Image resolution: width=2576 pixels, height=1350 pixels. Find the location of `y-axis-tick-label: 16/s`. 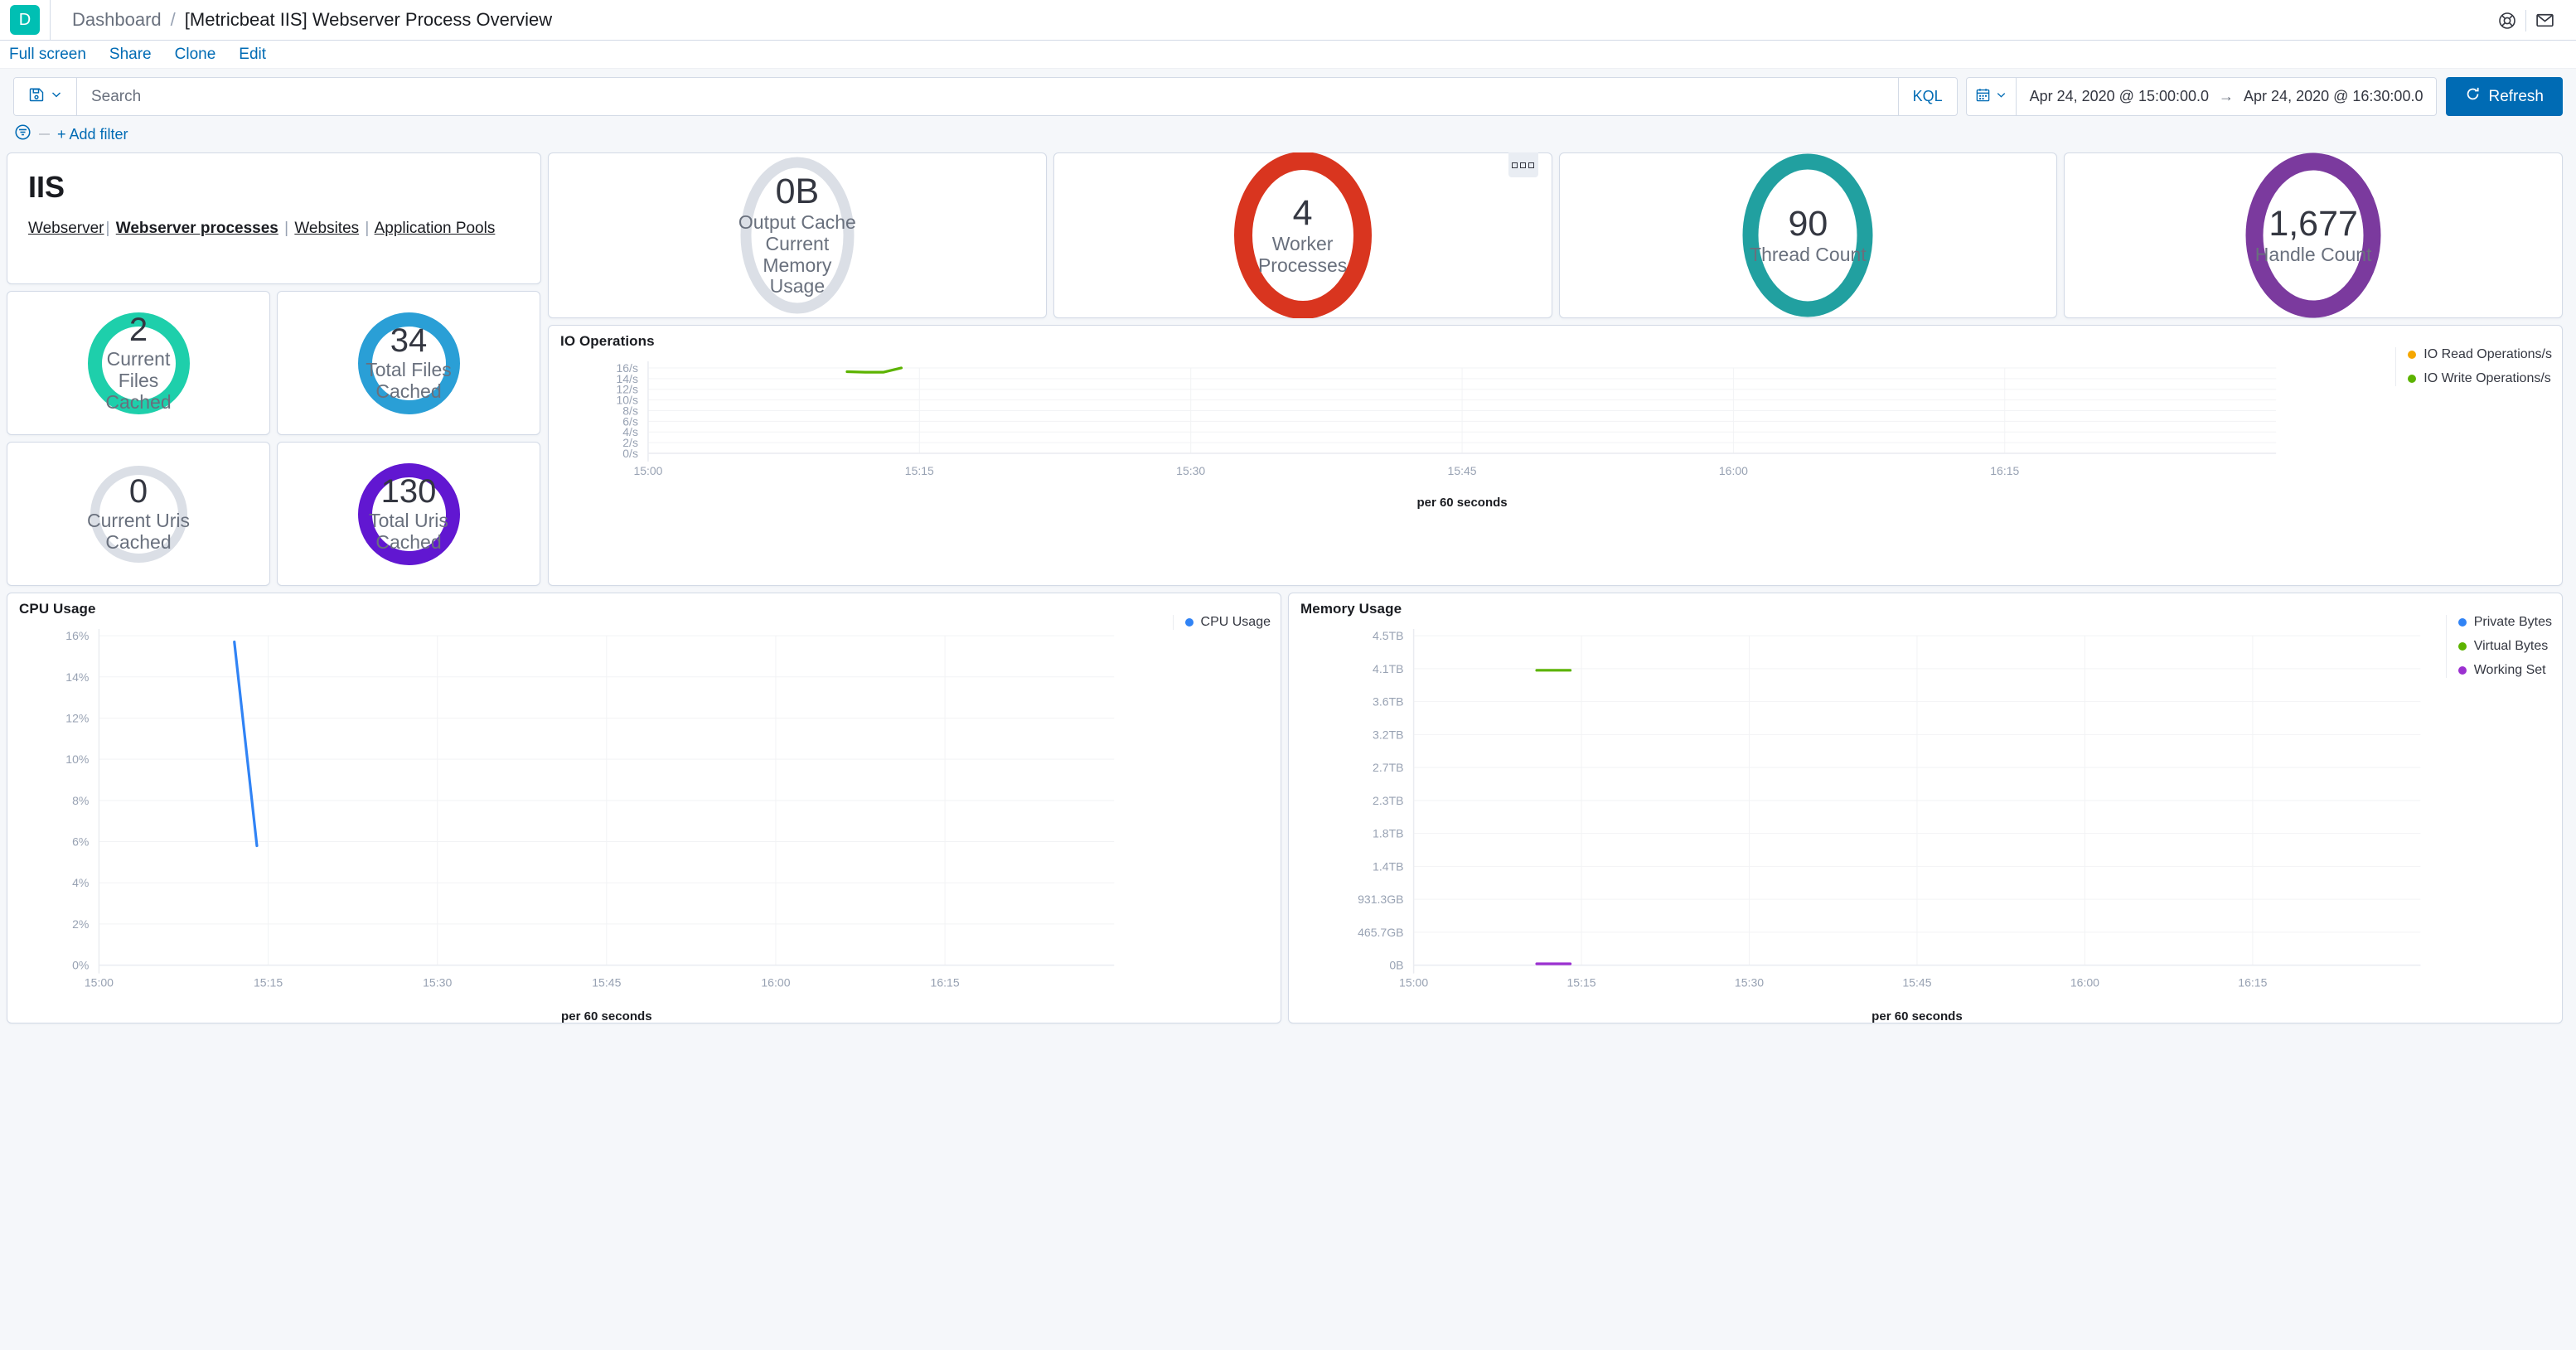

y-axis-tick-label: 16/s is located at coordinates (627, 368).